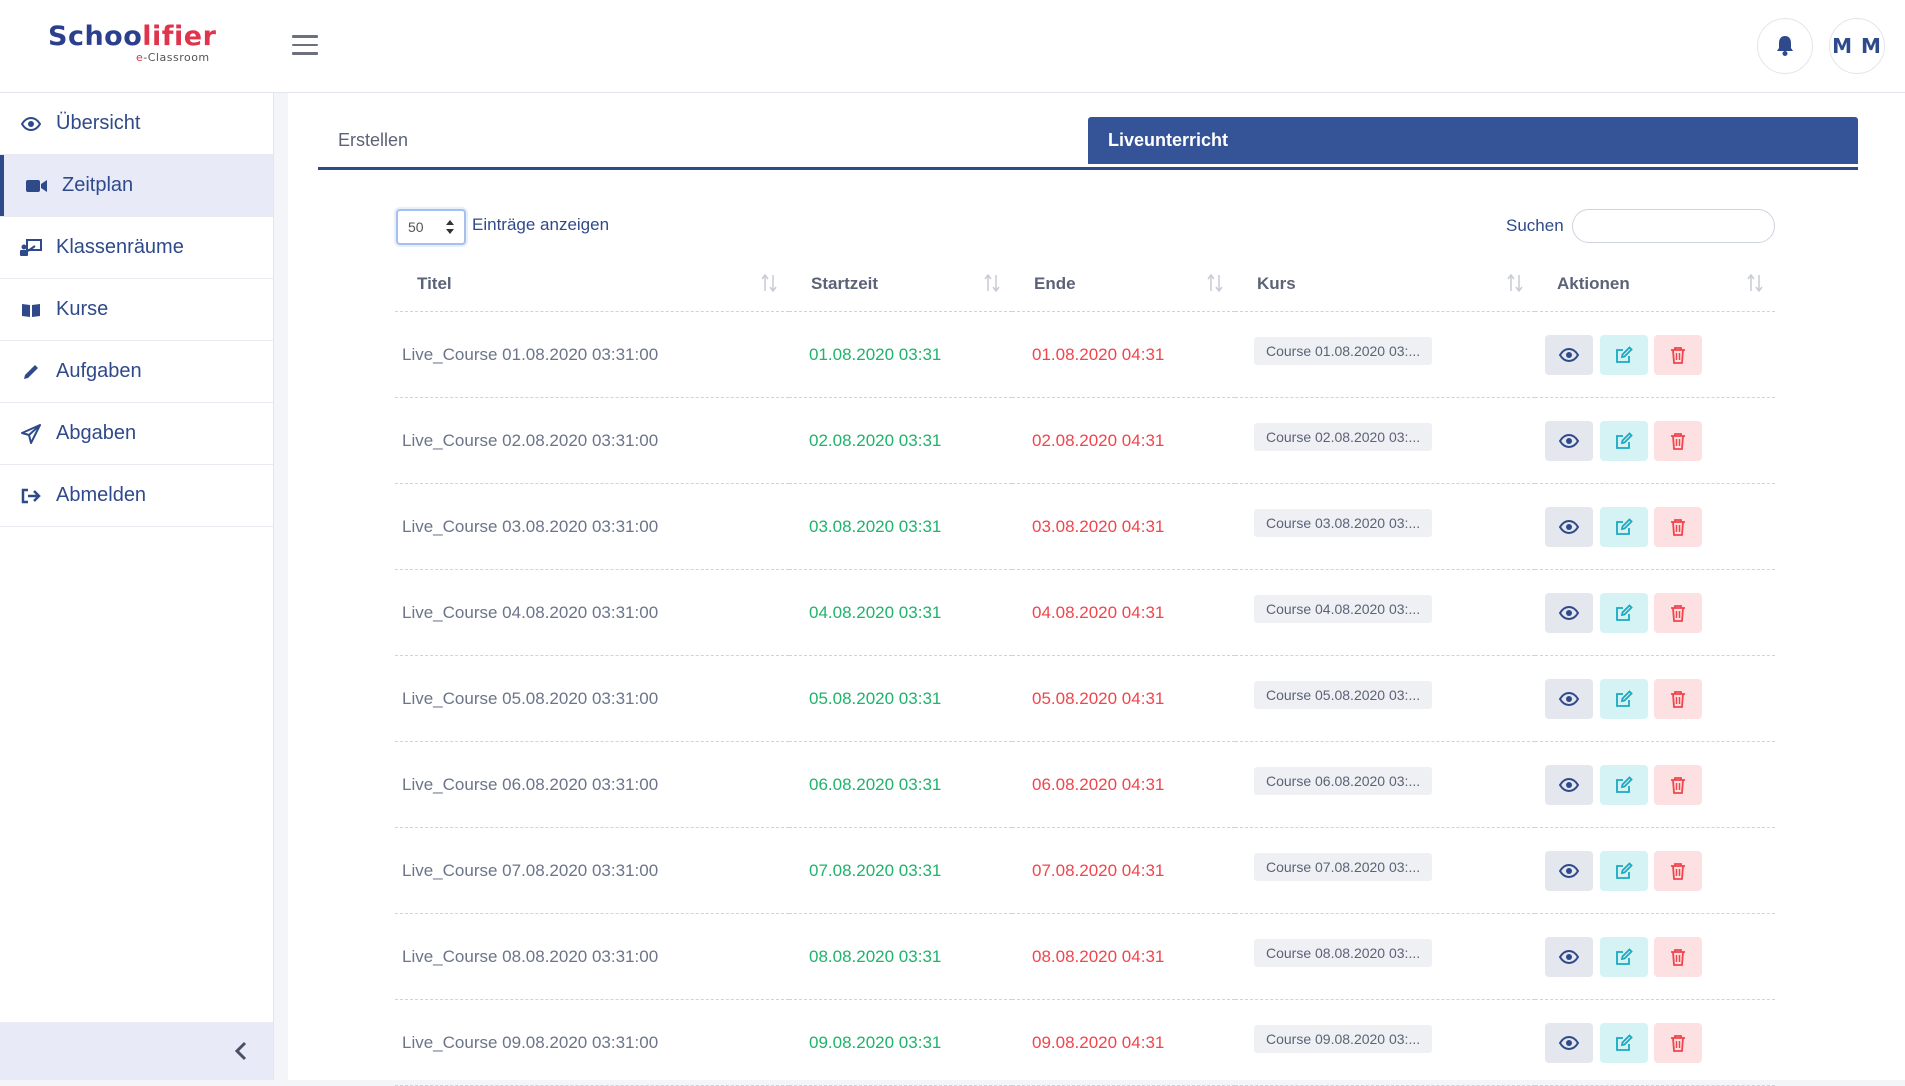  What do you see at coordinates (431, 227) in the screenshot?
I see `page-length-select: 50` at bounding box center [431, 227].